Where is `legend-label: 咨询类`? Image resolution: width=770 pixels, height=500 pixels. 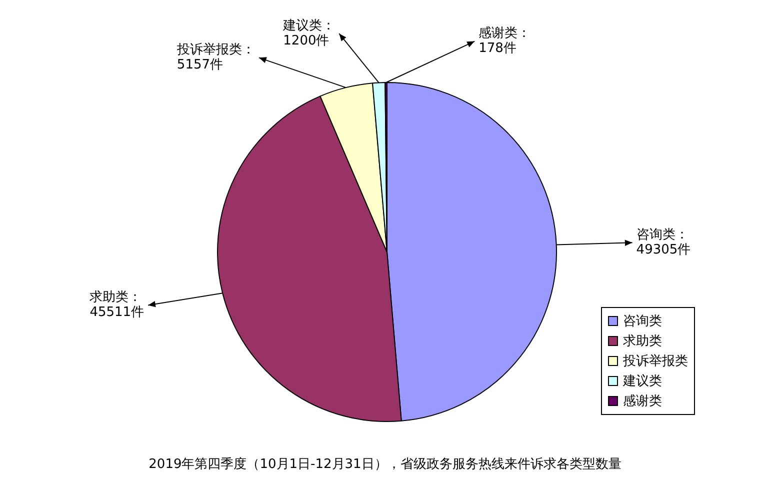
legend-label: 咨询类 is located at coordinates (642, 321).